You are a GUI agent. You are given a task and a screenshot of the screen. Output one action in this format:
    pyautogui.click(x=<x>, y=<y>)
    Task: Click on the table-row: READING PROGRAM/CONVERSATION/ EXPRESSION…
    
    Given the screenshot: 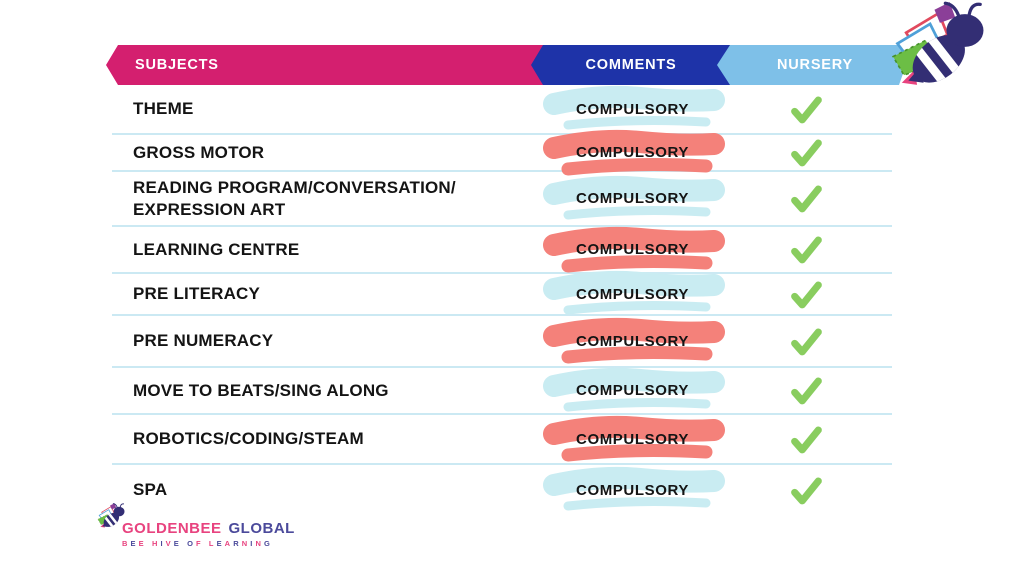 What is the action you would take?
    pyautogui.click(x=502, y=199)
    